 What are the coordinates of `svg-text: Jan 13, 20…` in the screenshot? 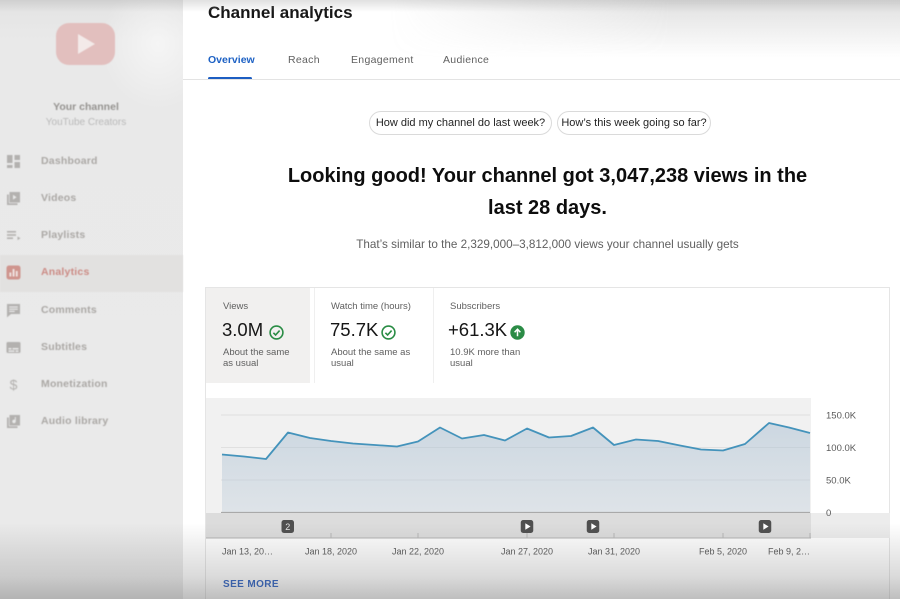 It's located at (247, 552).